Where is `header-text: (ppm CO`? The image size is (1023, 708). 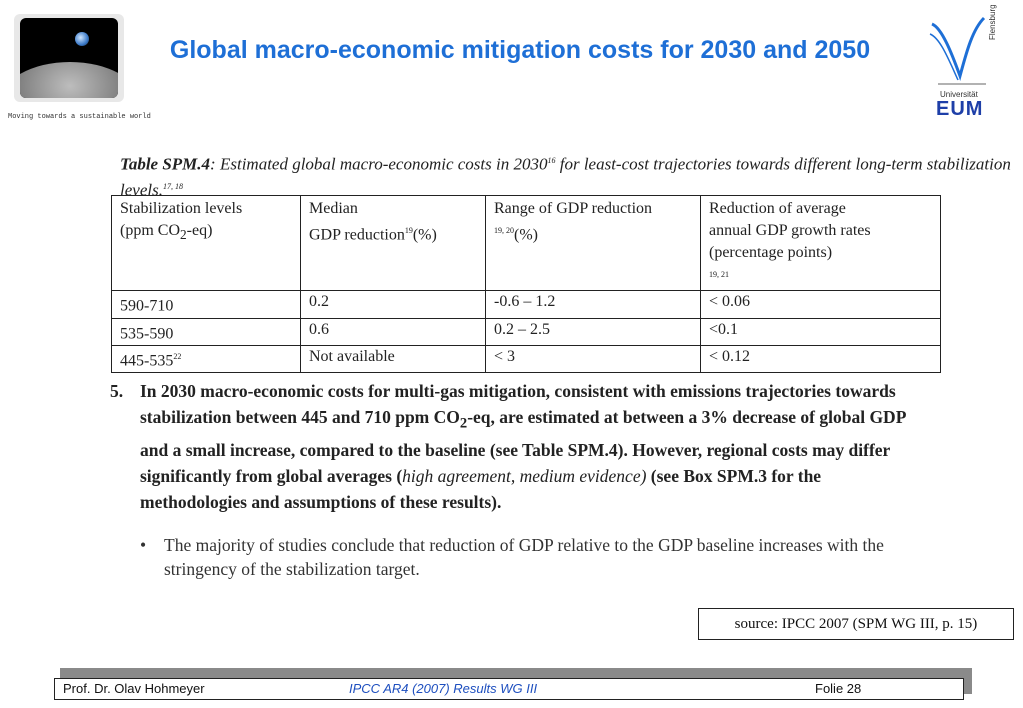
header-text: (ppm CO is located at coordinates (150, 230).